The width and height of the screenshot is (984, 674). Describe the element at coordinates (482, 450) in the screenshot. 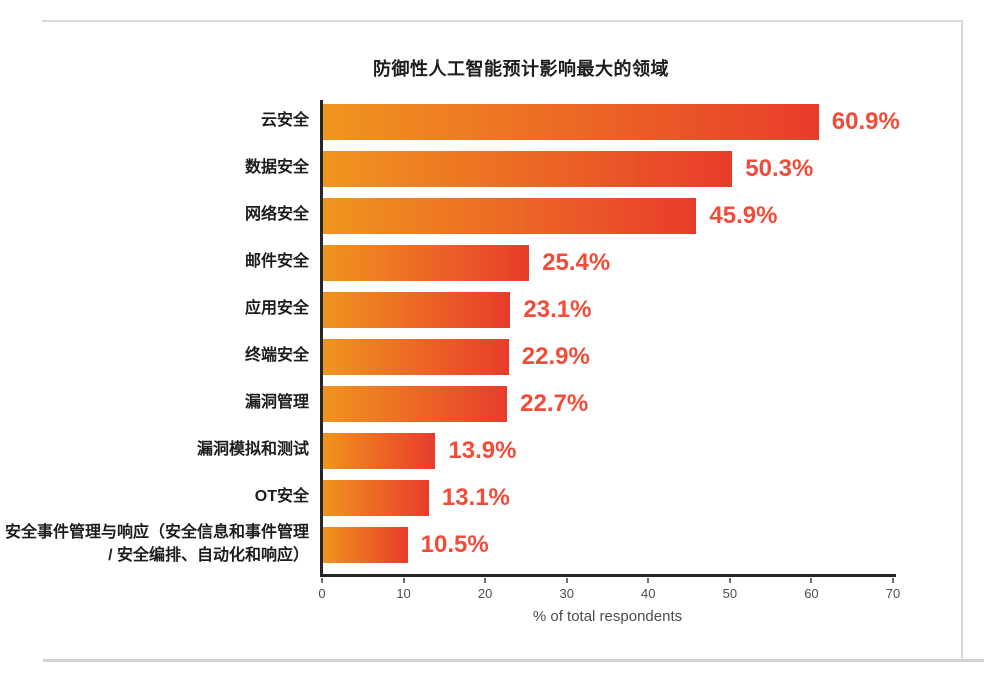

I see `value-label: 13.9%` at that location.